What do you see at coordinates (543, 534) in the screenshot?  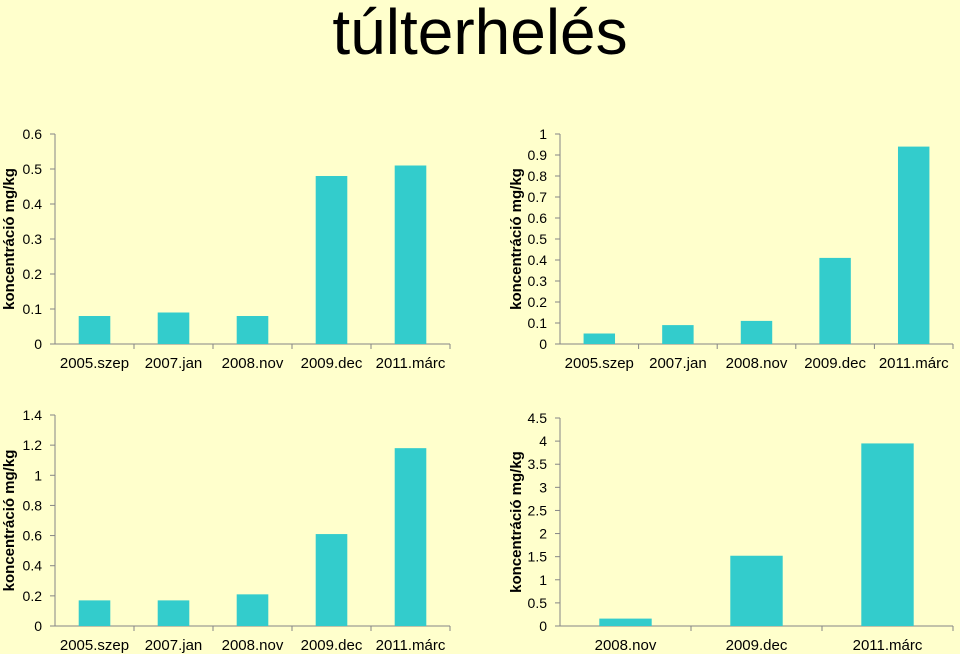 I see `y-tick-label: 2` at bounding box center [543, 534].